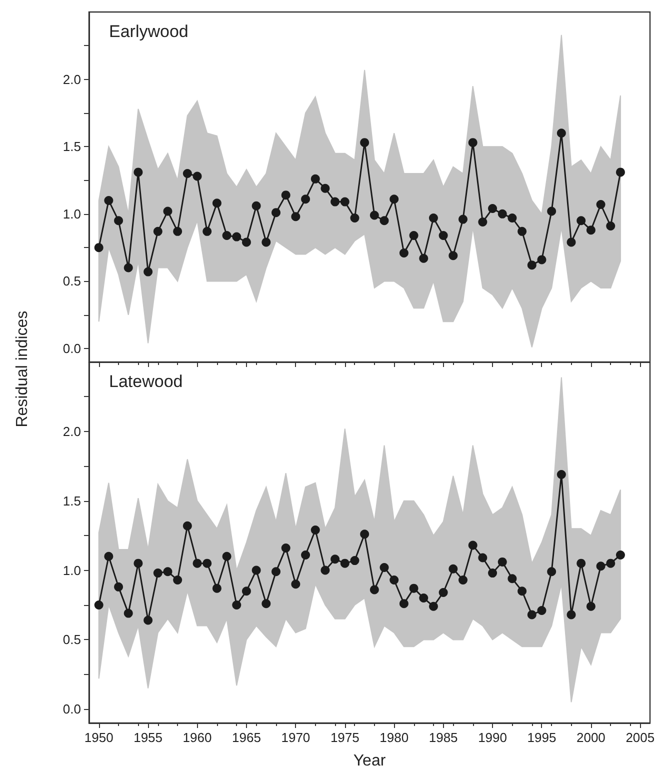  I want to click on y-tick-label: 1.5, so click(71, 500).